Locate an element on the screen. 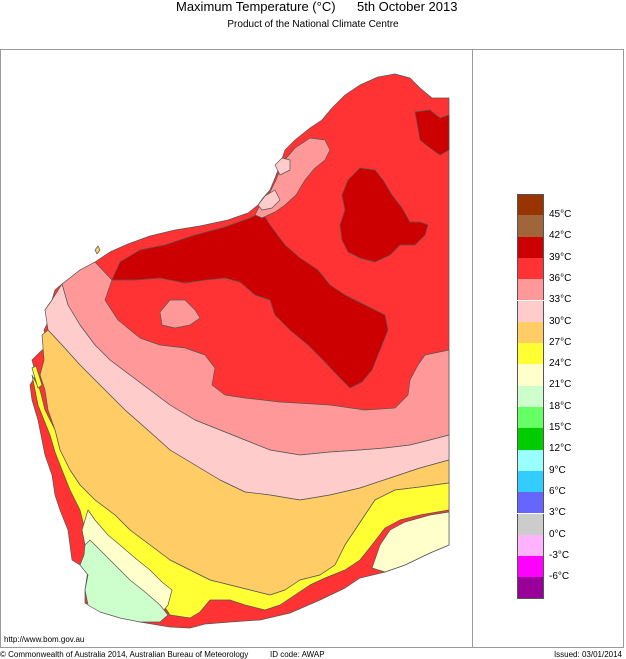 The width and height of the screenshot is (626, 659). legend-label: 33°C is located at coordinates (560, 300).